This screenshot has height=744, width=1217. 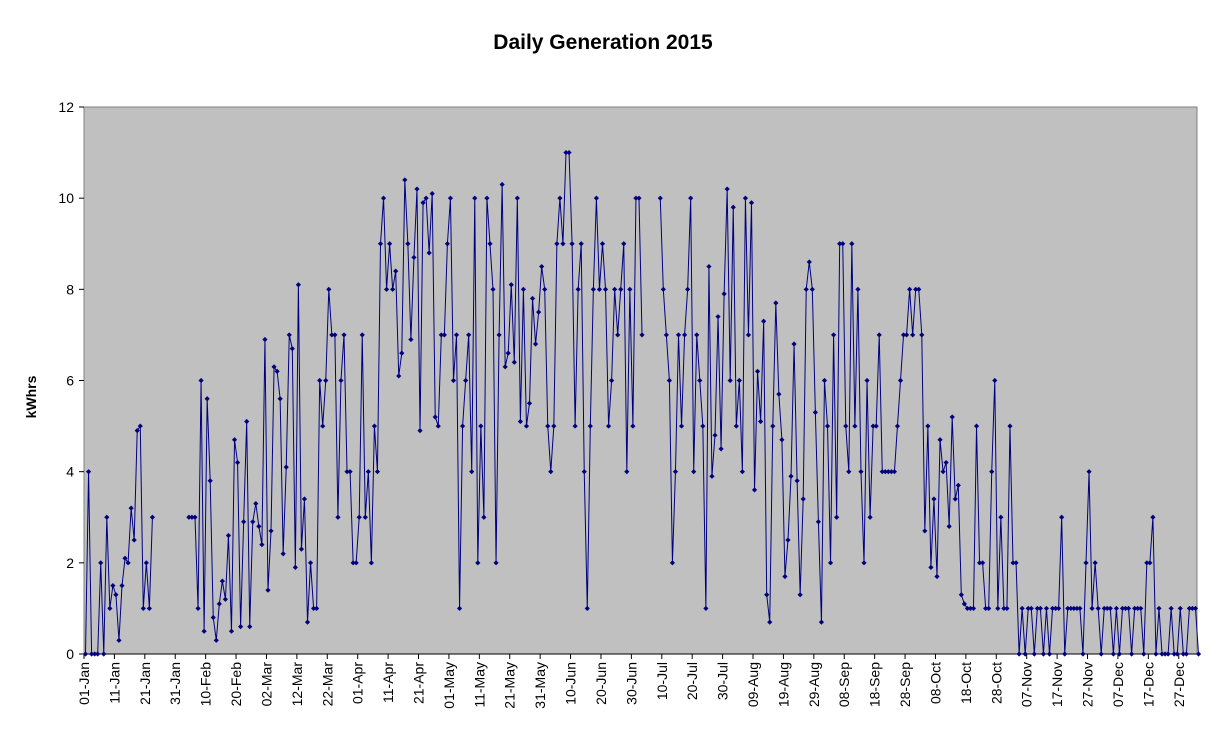 I want to click on x-tick-label: 28-Oct, so click(x=996, y=683).